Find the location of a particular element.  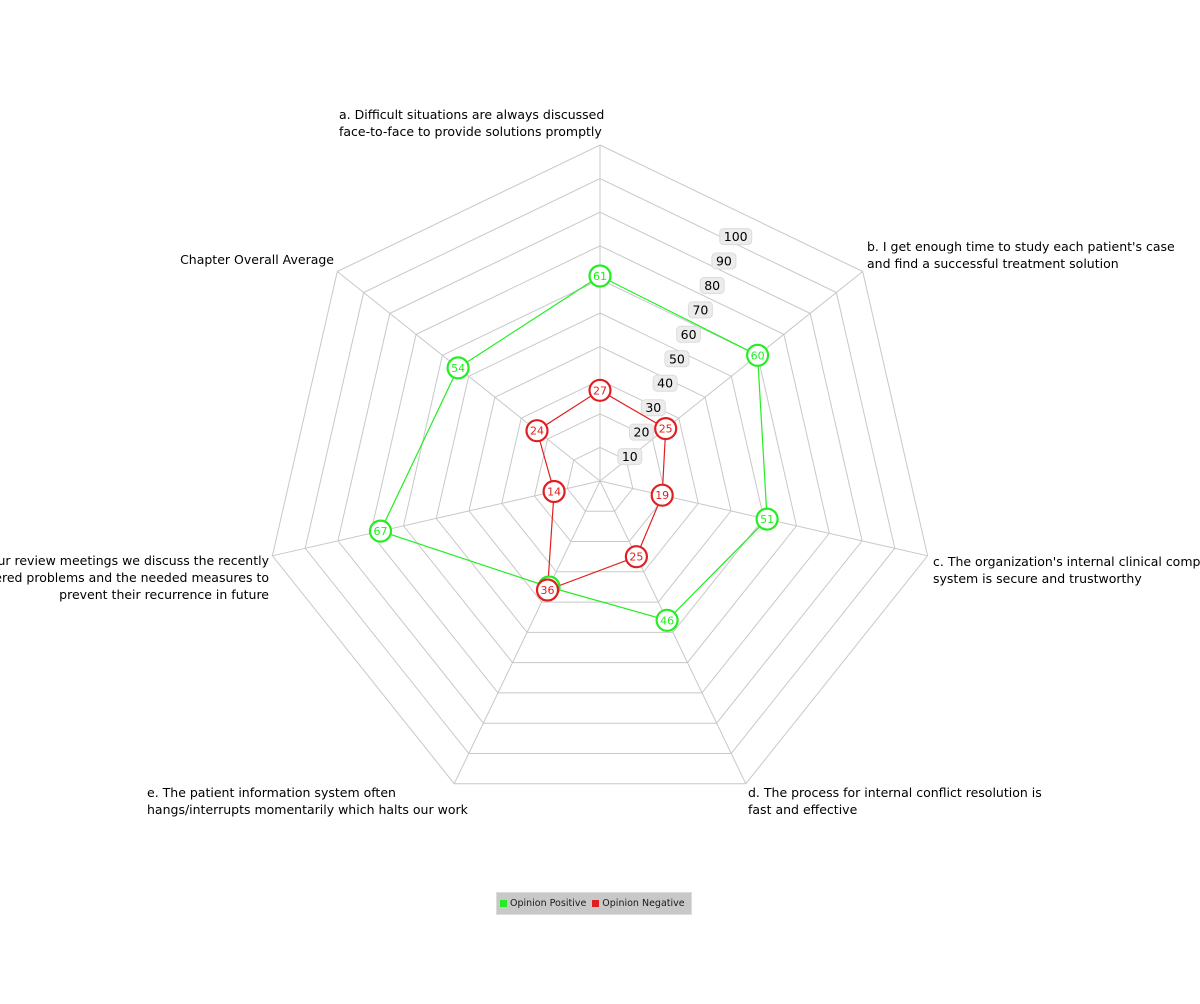

data-label: 24 is located at coordinates (537, 431).